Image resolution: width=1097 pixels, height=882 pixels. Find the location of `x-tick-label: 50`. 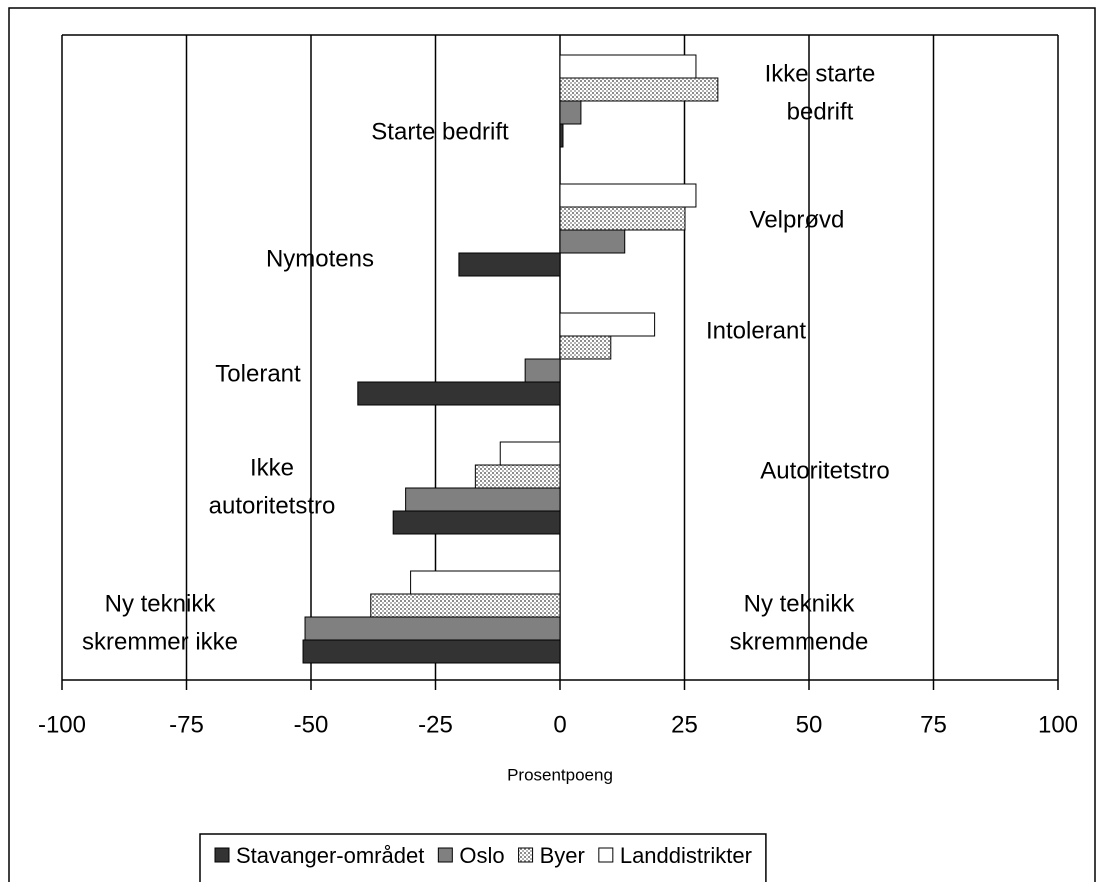

x-tick-label: 50 is located at coordinates (809, 724).